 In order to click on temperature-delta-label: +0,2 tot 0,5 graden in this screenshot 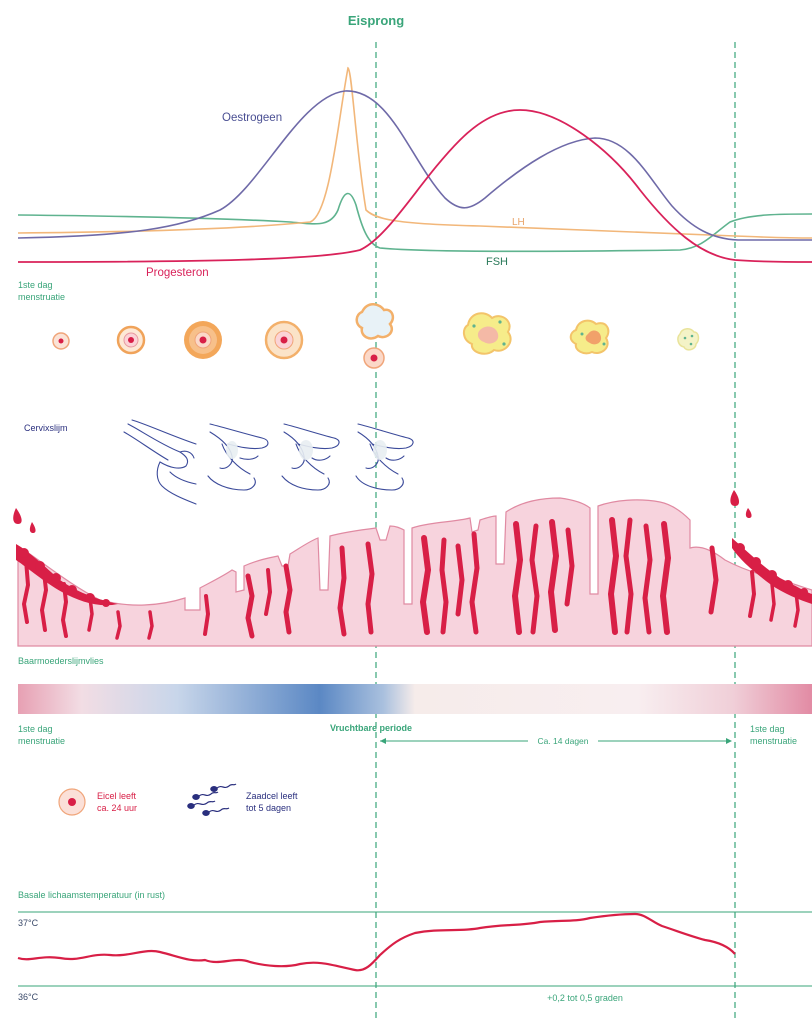, I will do `click(585, 998)`.